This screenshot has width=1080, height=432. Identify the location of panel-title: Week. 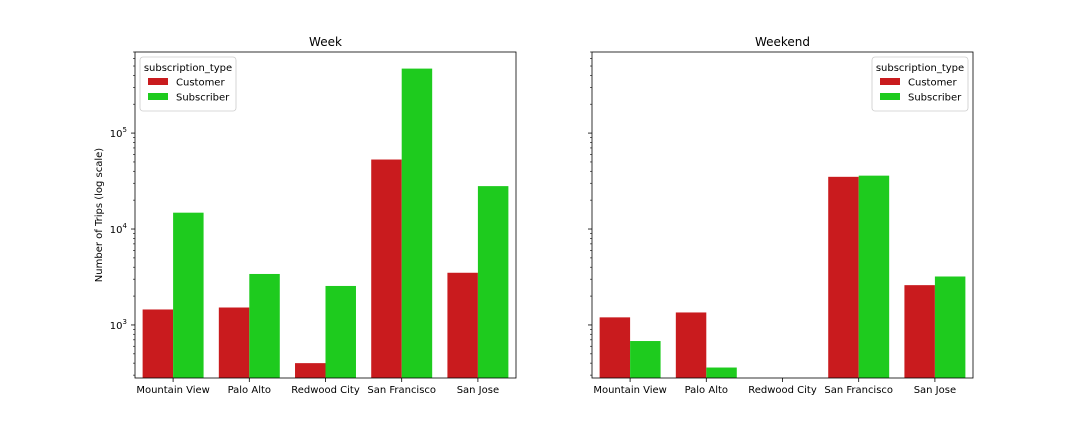
(325, 42).